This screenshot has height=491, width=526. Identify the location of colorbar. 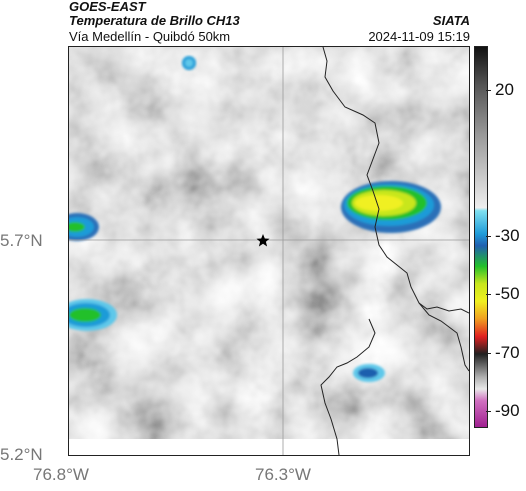
(481, 237).